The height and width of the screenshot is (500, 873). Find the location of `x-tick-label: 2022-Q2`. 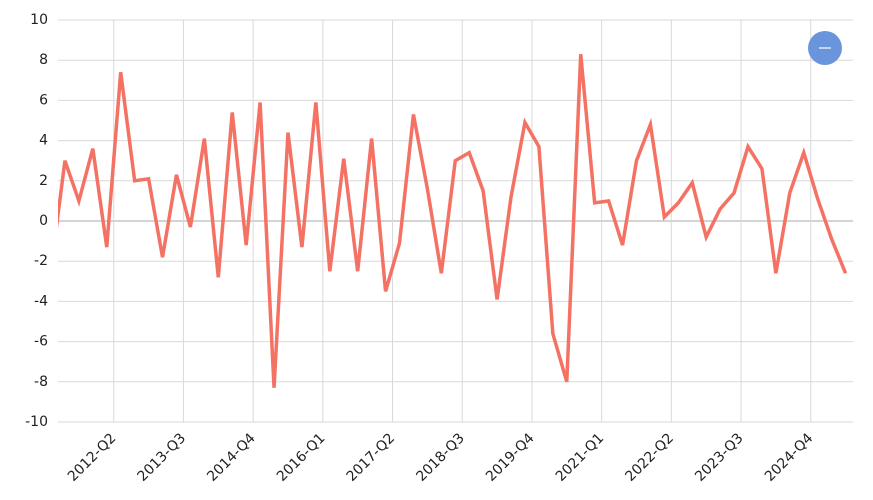

x-tick-label: 2022-Q2 is located at coordinates (649, 457).